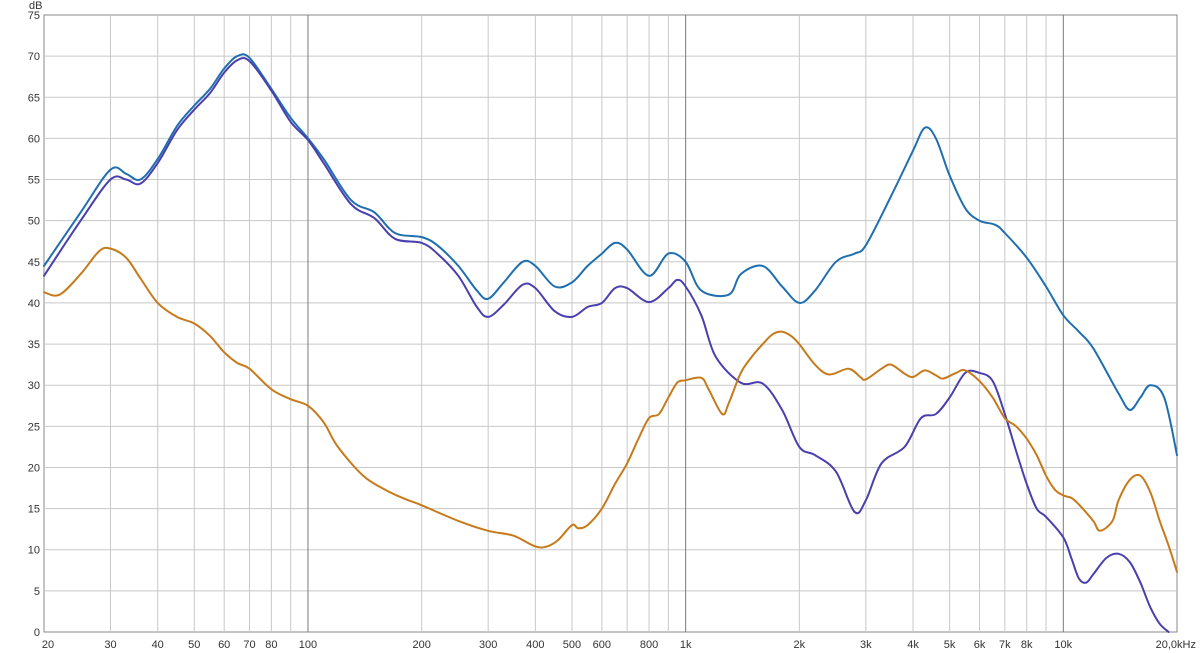  What do you see at coordinates (34, 345) in the screenshot?
I see `y-tick-label: 35` at bounding box center [34, 345].